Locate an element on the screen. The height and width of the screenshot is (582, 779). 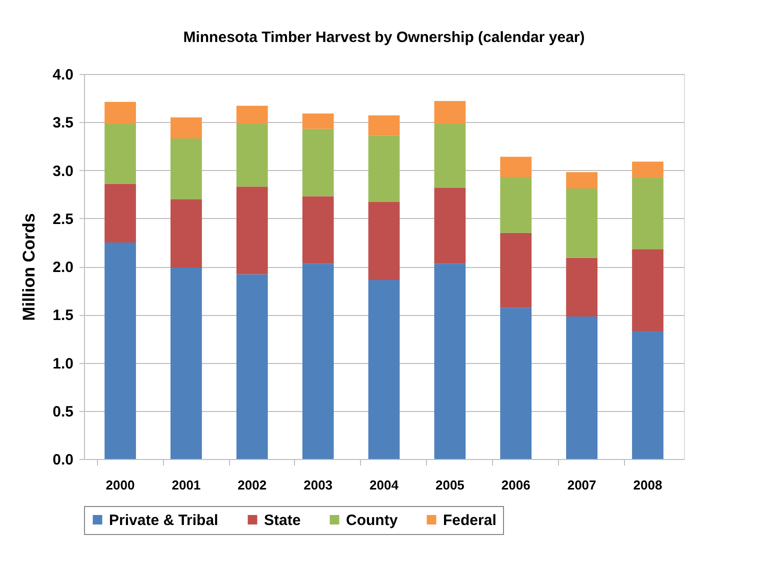
y-tick-label: 1.5 is located at coordinates (63, 315).